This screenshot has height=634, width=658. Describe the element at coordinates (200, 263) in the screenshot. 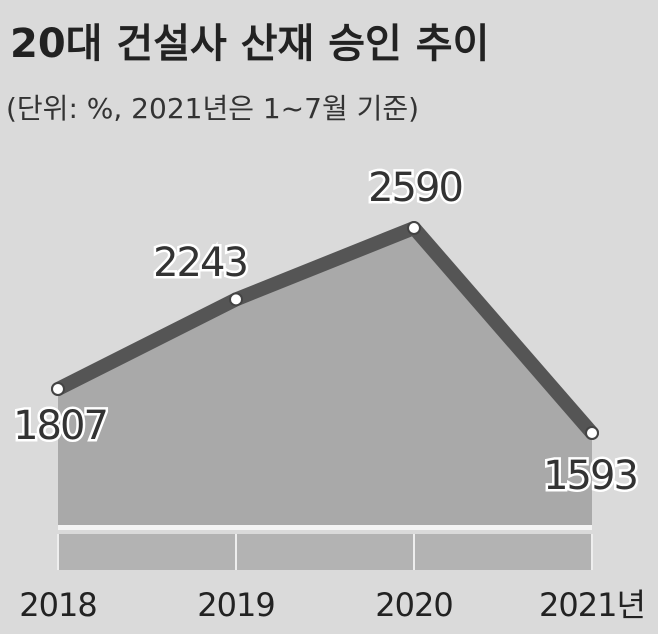

I see `data-label: 2243` at that location.